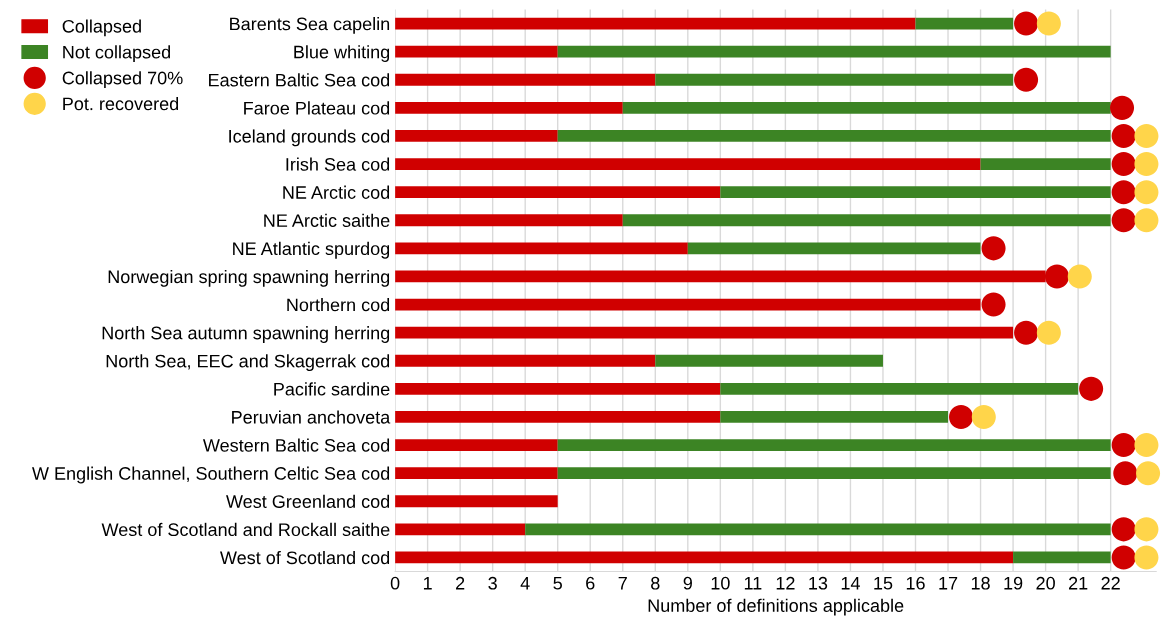 This screenshot has width=1162, height=635. Describe the element at coordinates (460, 583) in the screenshot. I see `x-tick-label: 2` at that location.